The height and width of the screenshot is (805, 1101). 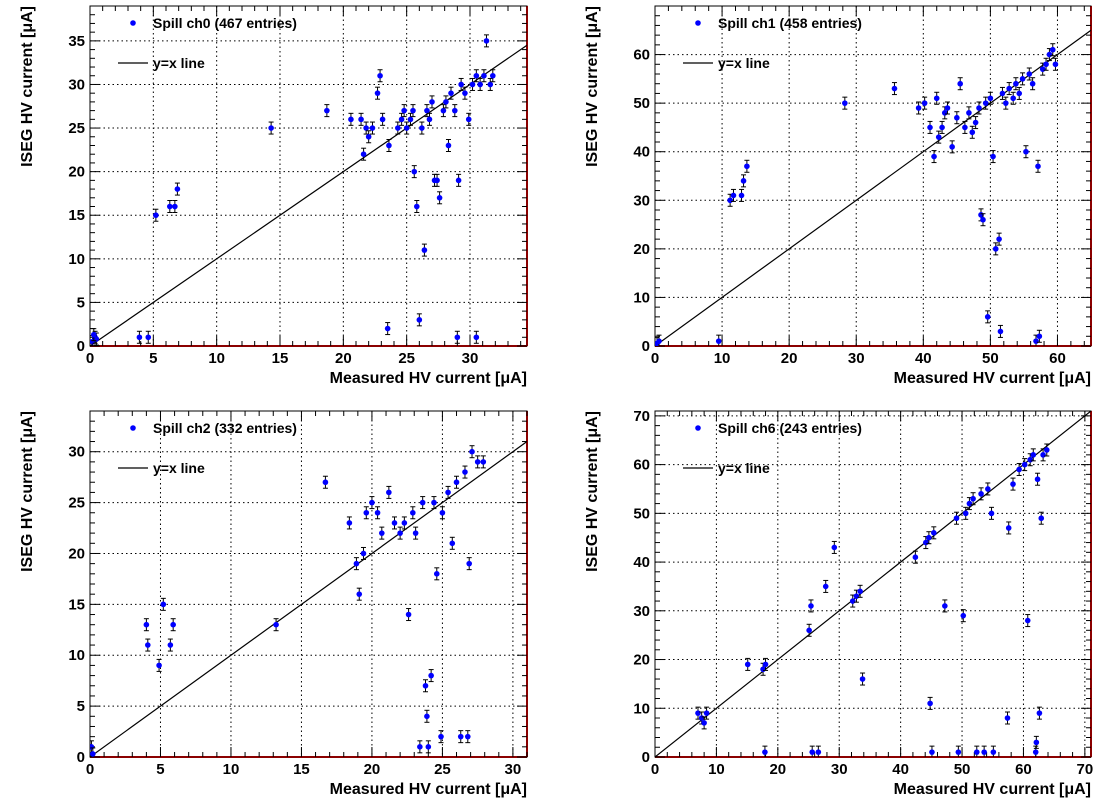 I want to click on y-tick-label: 60, so click(x=641, y=55).